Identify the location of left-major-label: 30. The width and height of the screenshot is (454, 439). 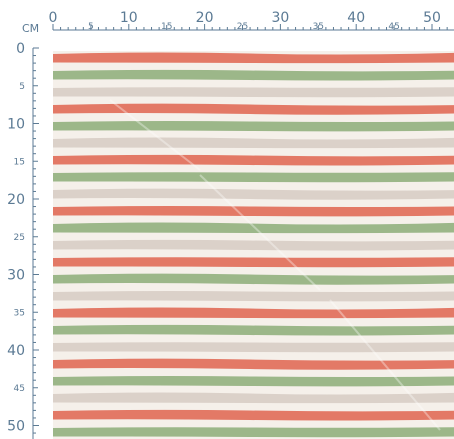
(16, 276).